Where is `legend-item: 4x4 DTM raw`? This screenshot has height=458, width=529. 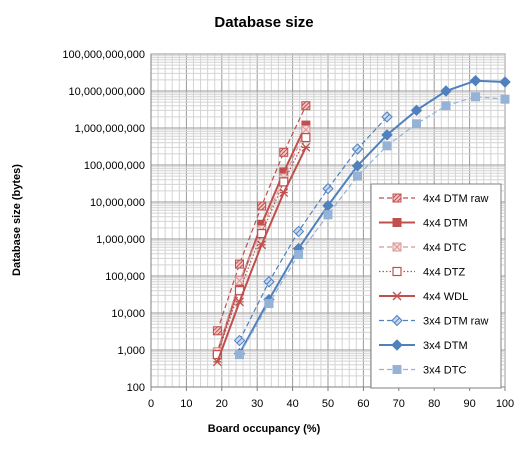
legend-item: 4x4 DTM raw is located at coordinates (433, 199).